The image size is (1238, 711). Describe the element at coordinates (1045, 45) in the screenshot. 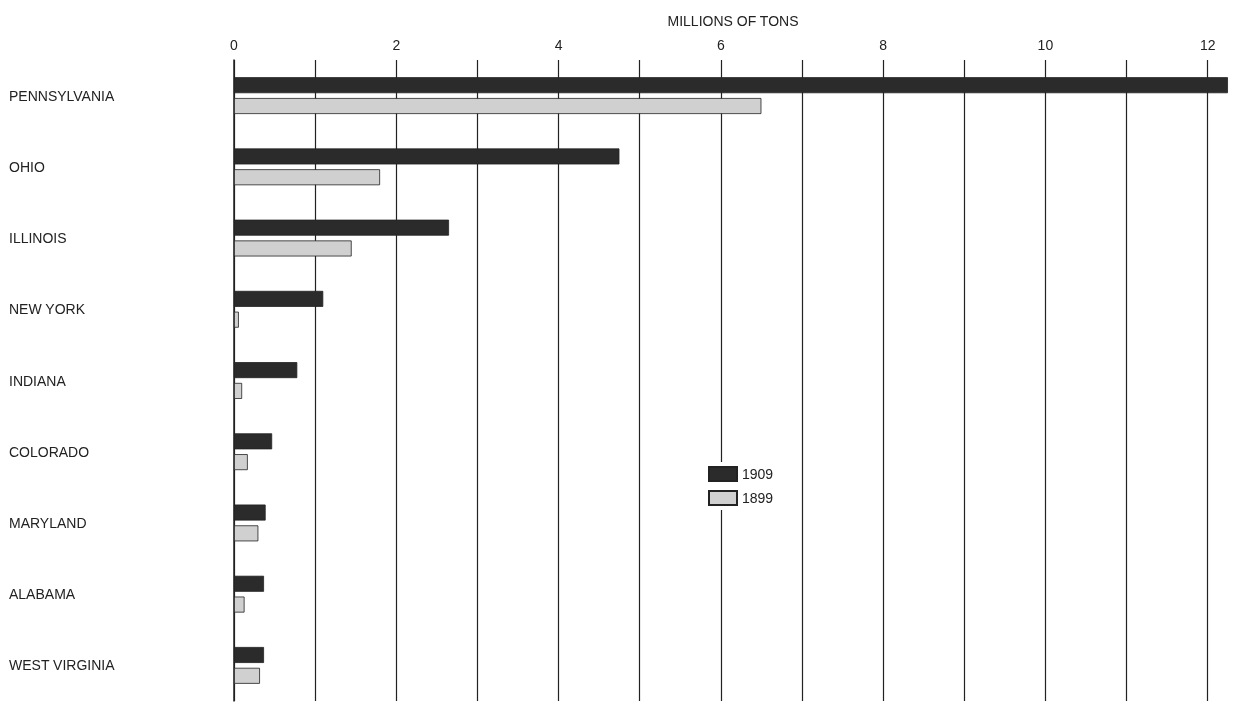

I see `x-tick-label: 10` at that location.